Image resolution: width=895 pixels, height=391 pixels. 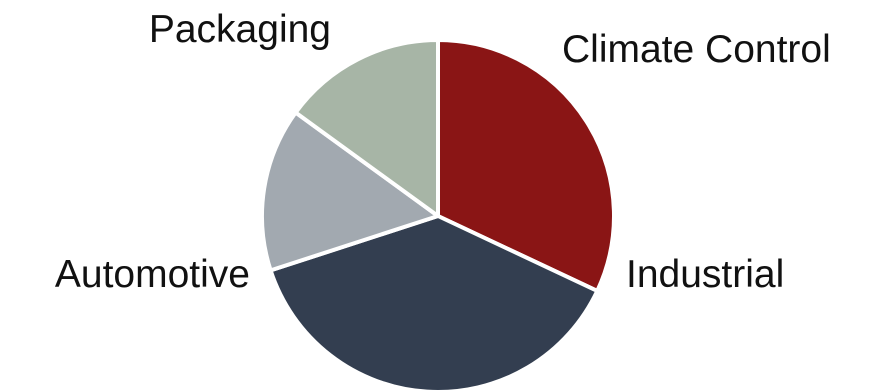 I want to click on slice-climate-control, so click(x=366, y=128).